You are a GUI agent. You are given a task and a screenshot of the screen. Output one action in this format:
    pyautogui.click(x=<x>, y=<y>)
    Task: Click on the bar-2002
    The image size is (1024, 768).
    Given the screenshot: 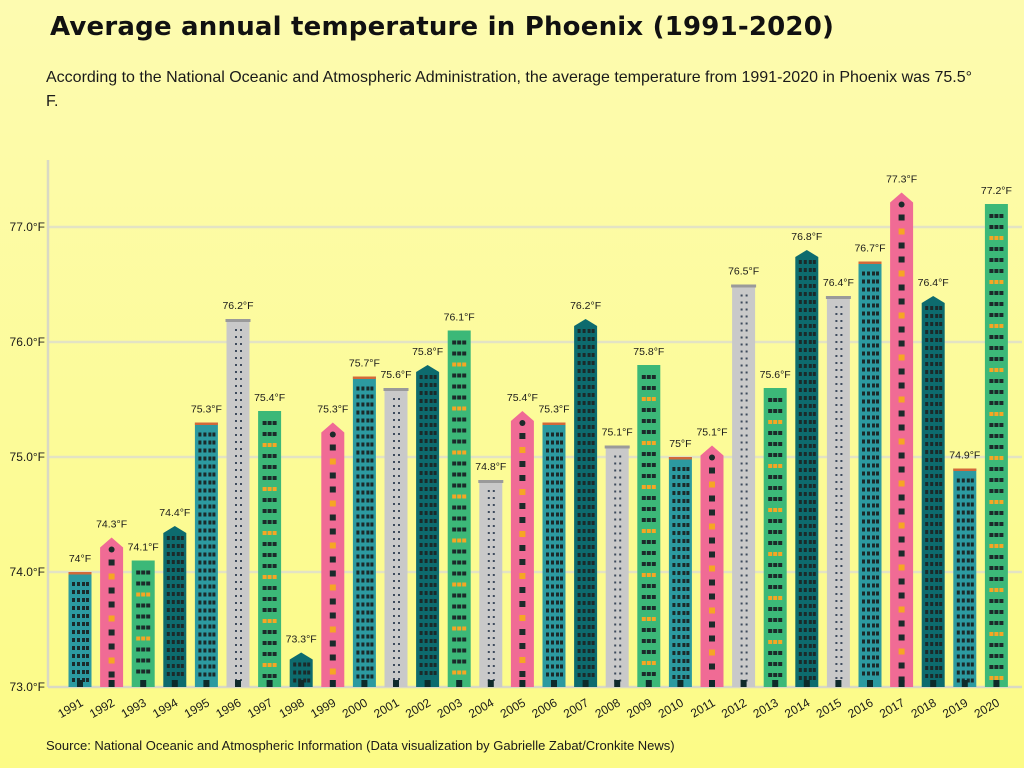 What is the action you would take?
    pyautogui.click(x=428, y=526)
    